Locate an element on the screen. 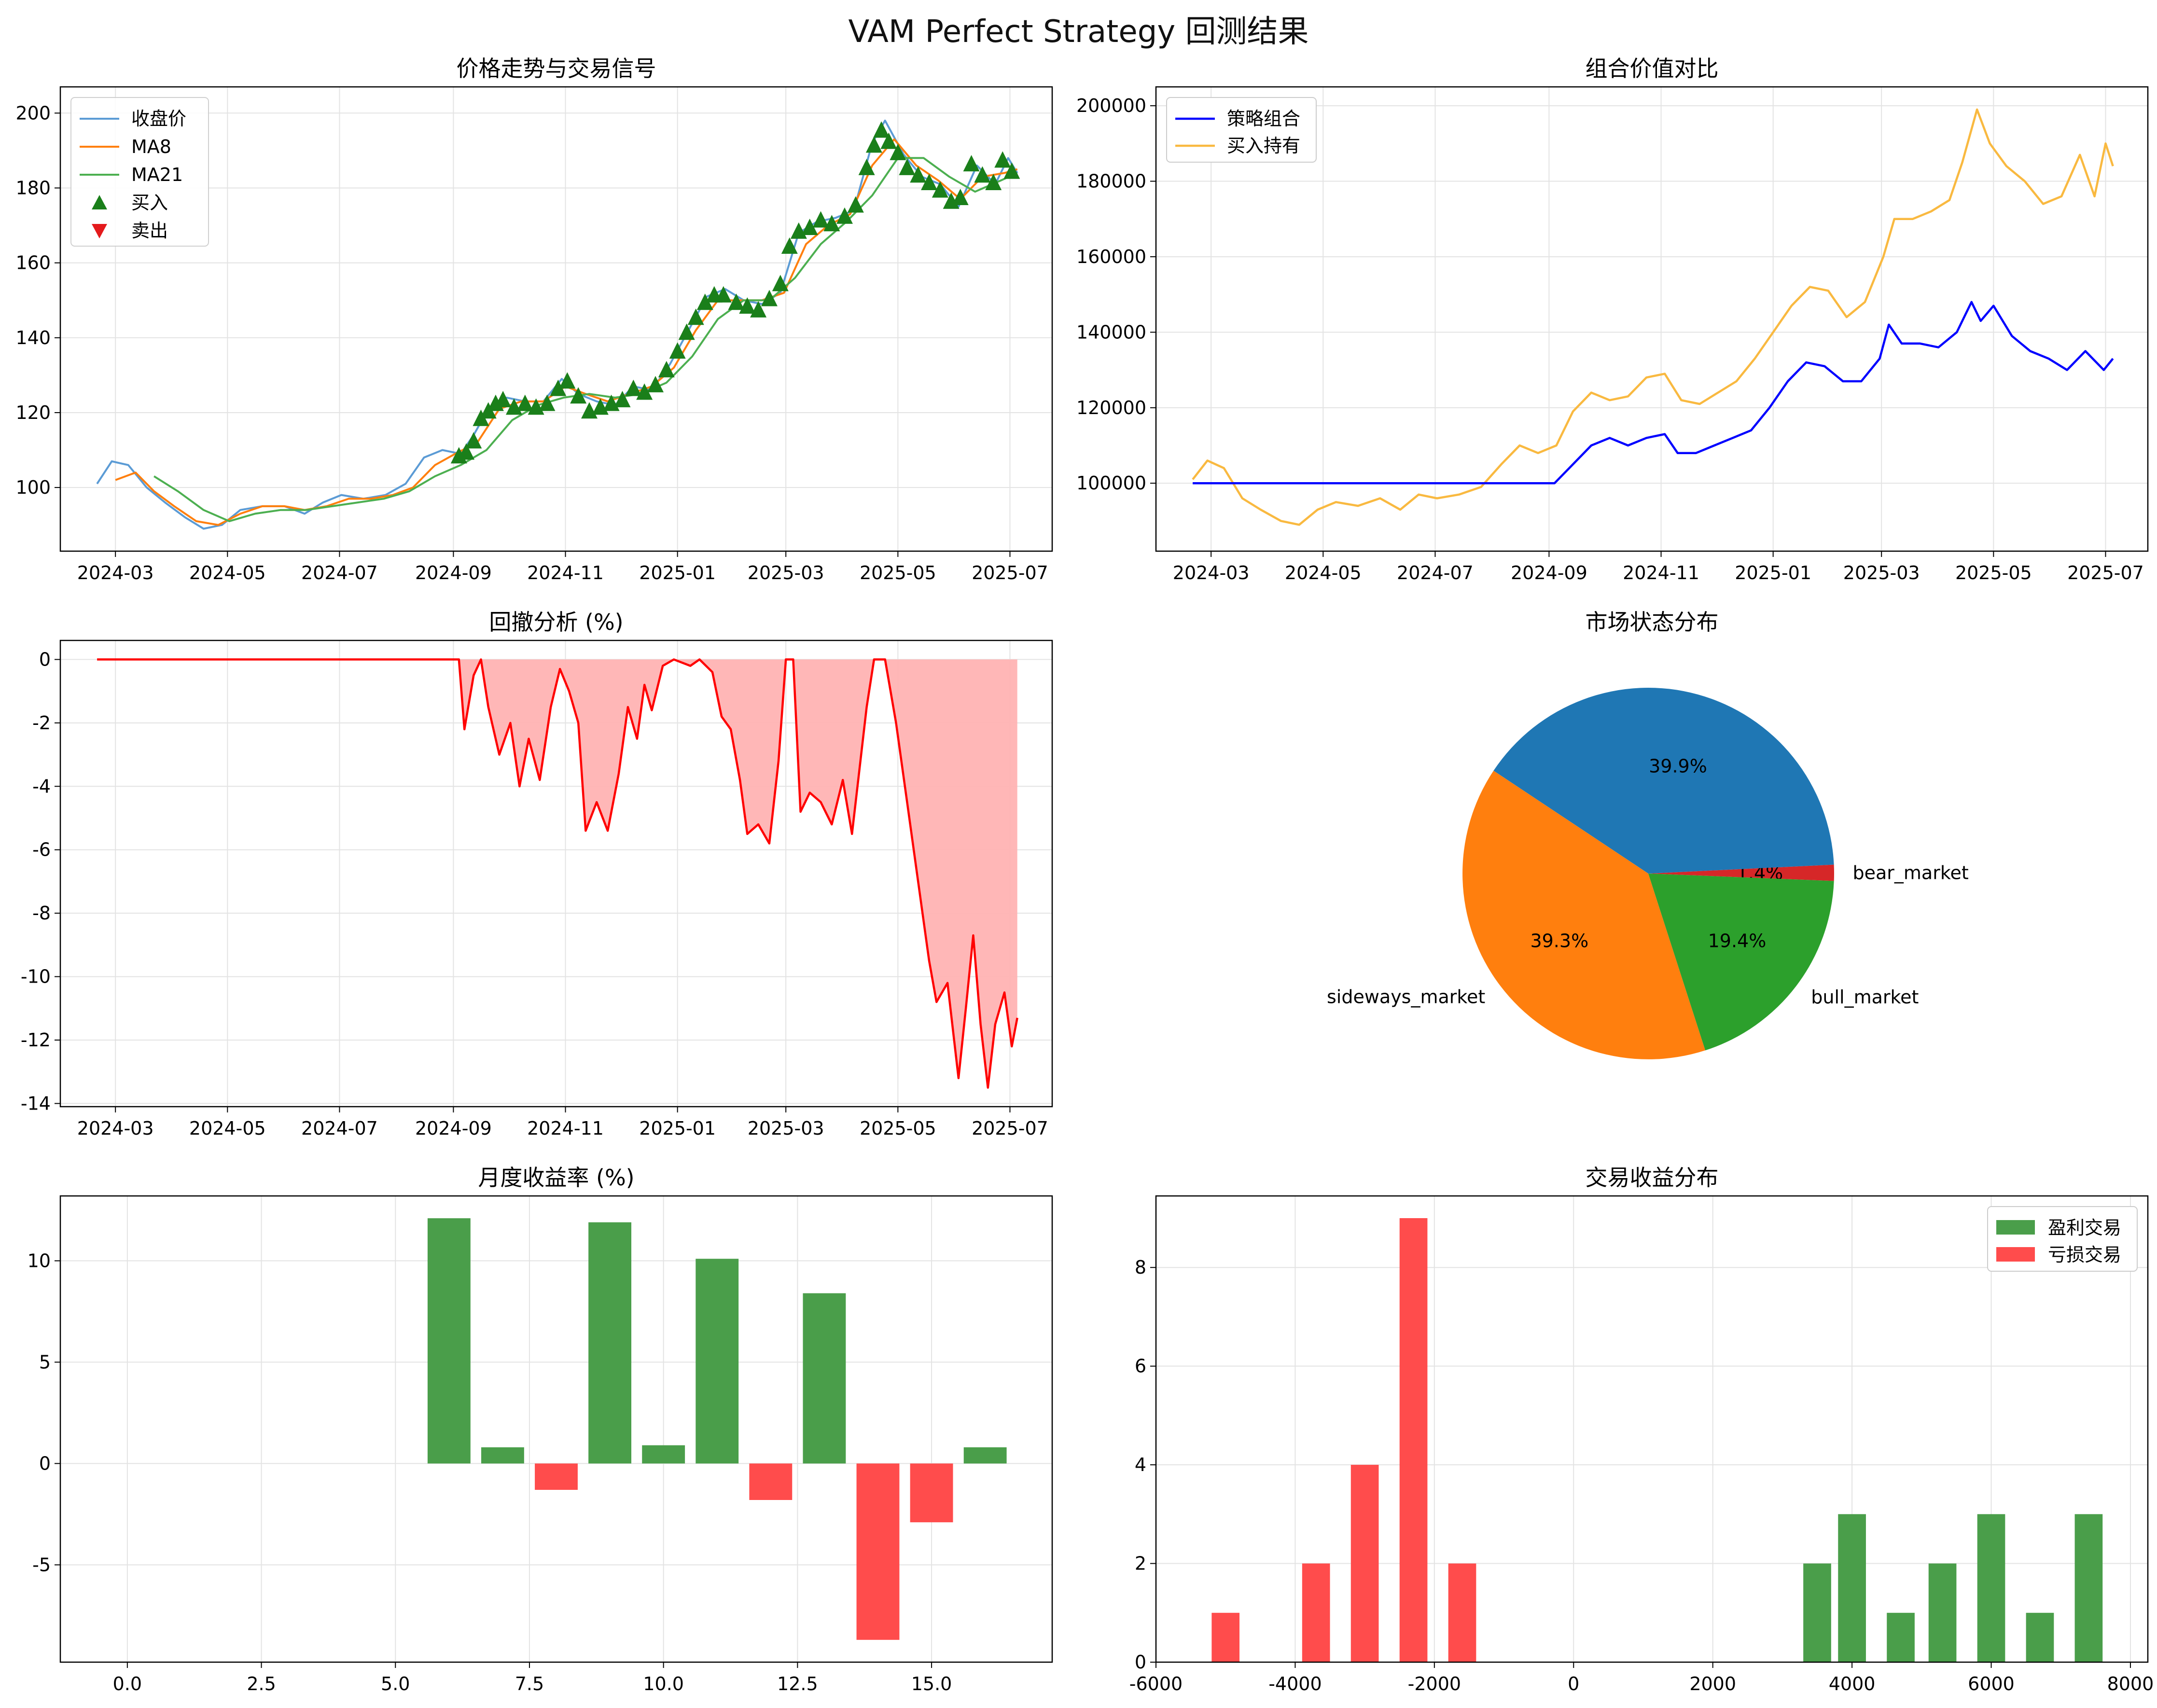 The width and height of the screenshot is (2157, 1708). x-tick-label: 2024-11 is located at coordinates (565, 572).